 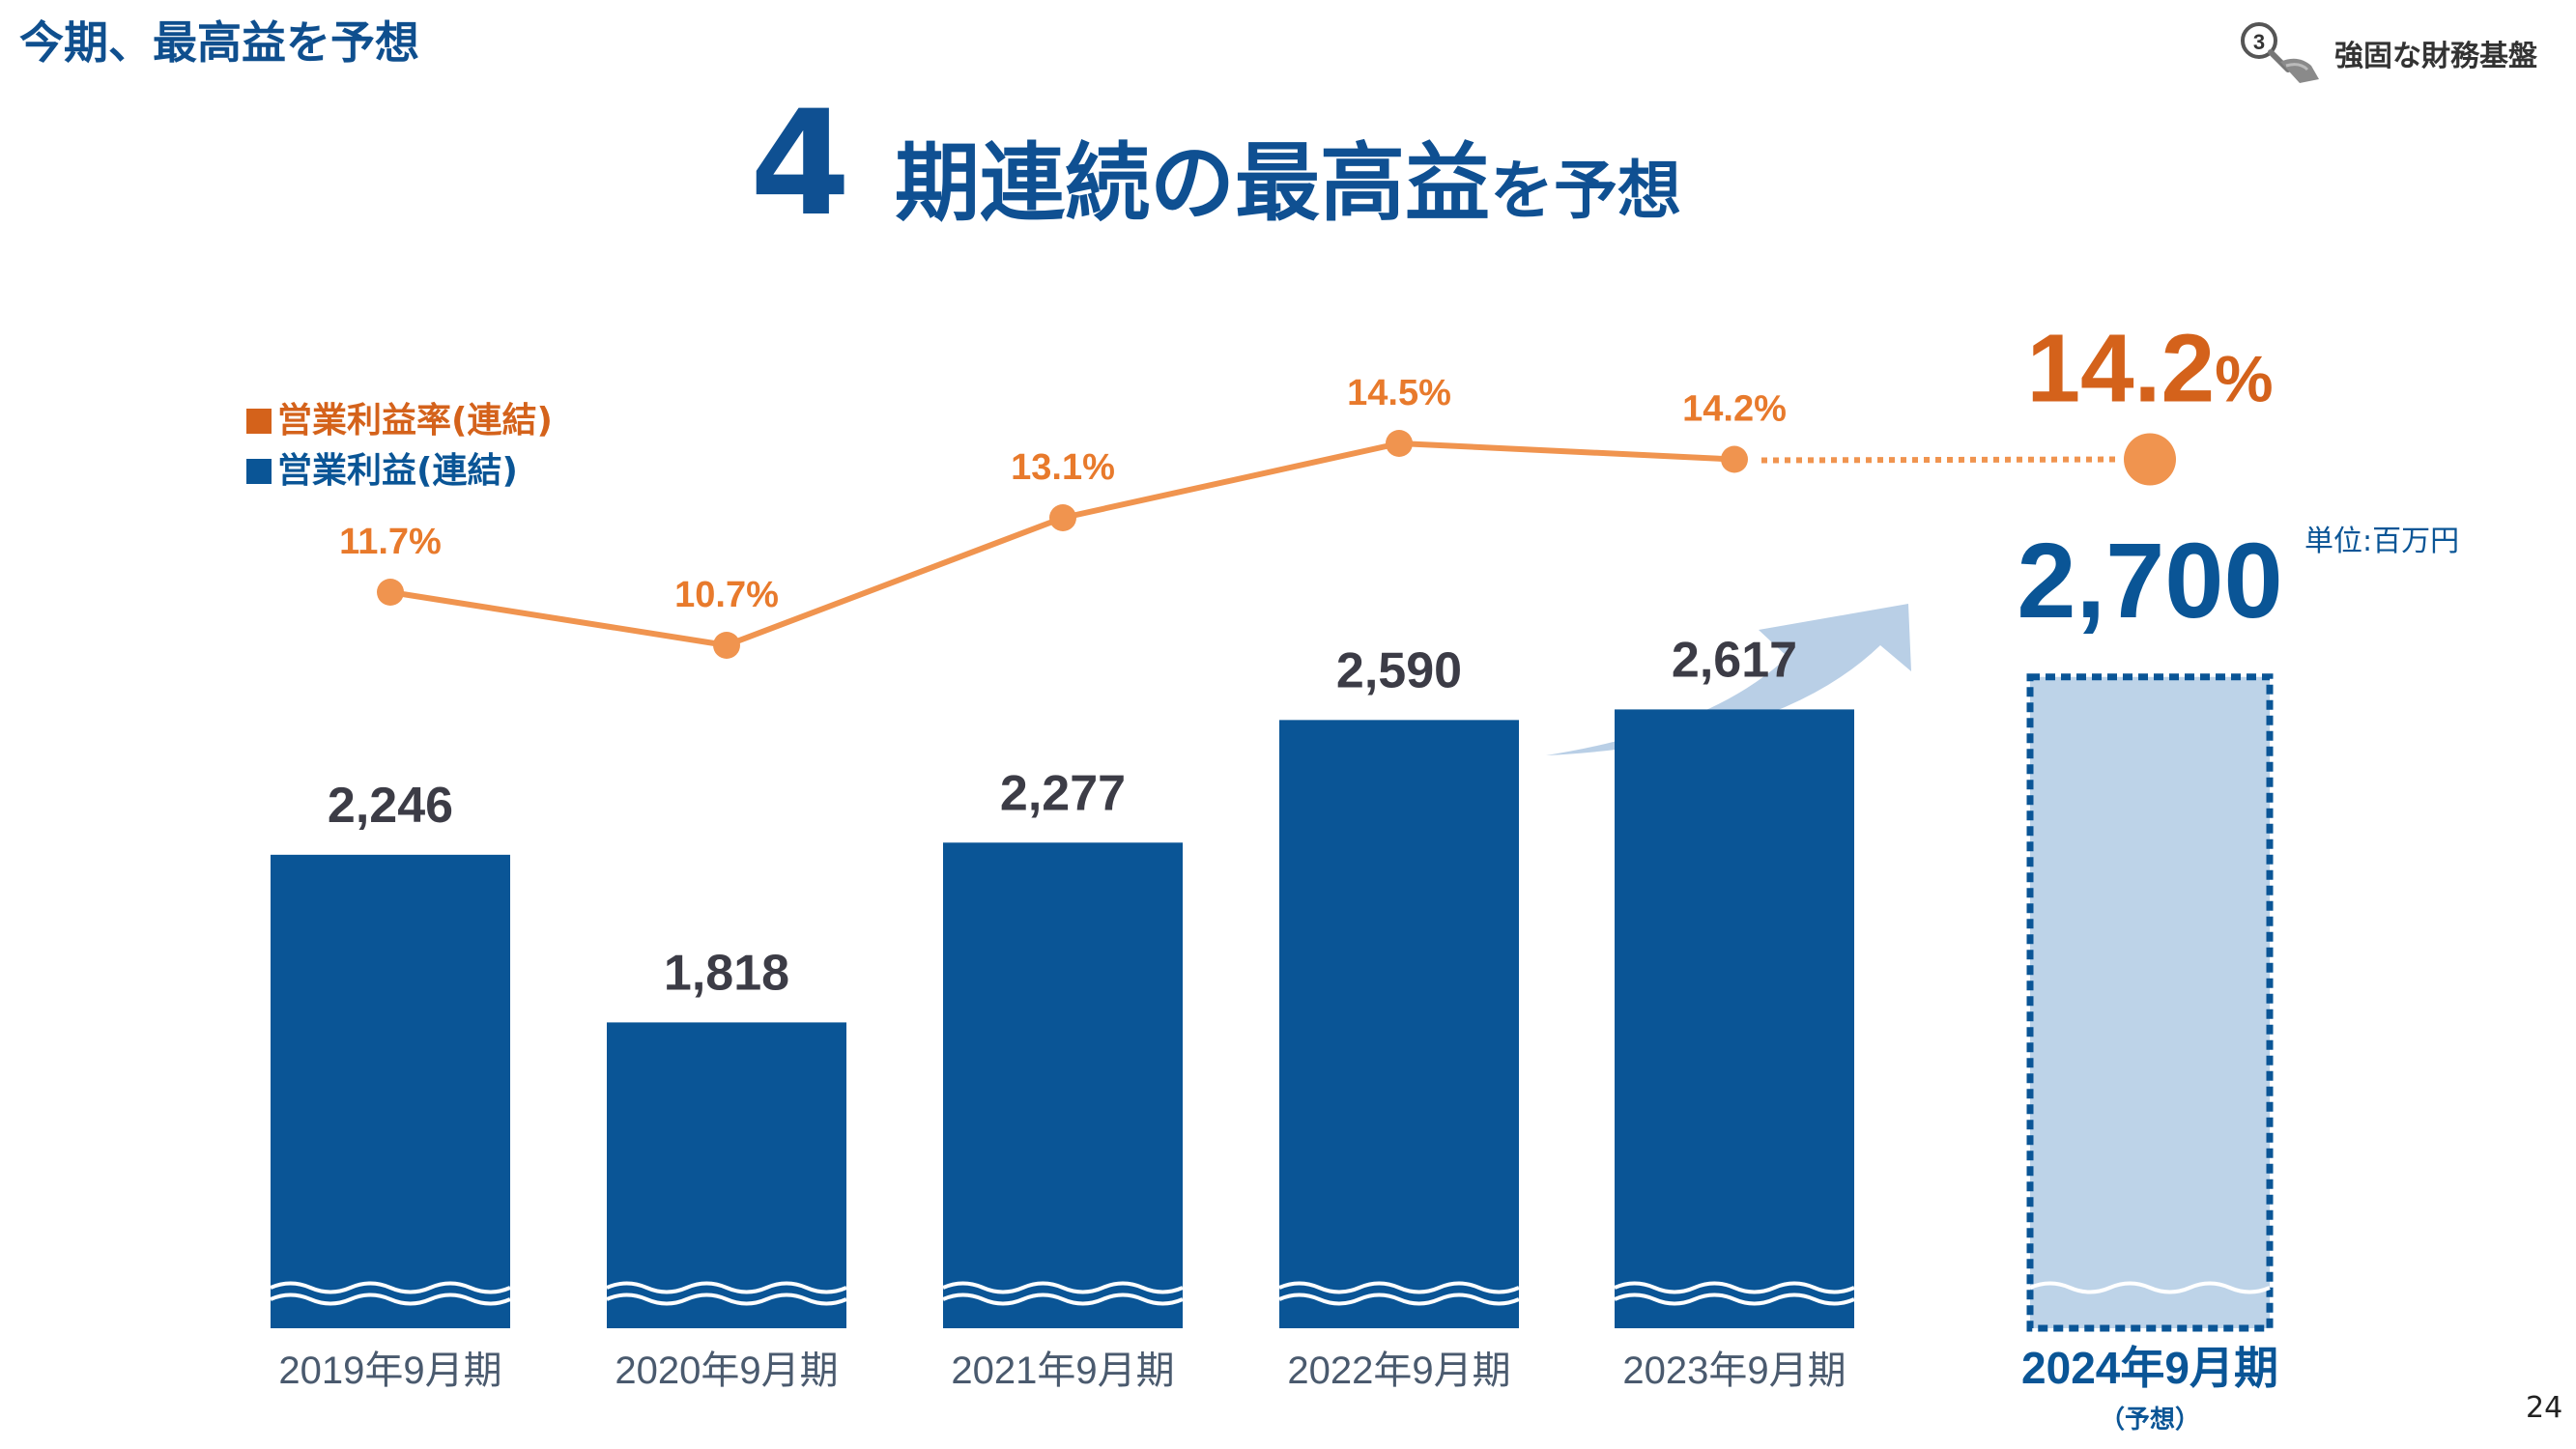 I want to click on section-badge: 3 強固な財務基盤, so click(x=2388, y=53).